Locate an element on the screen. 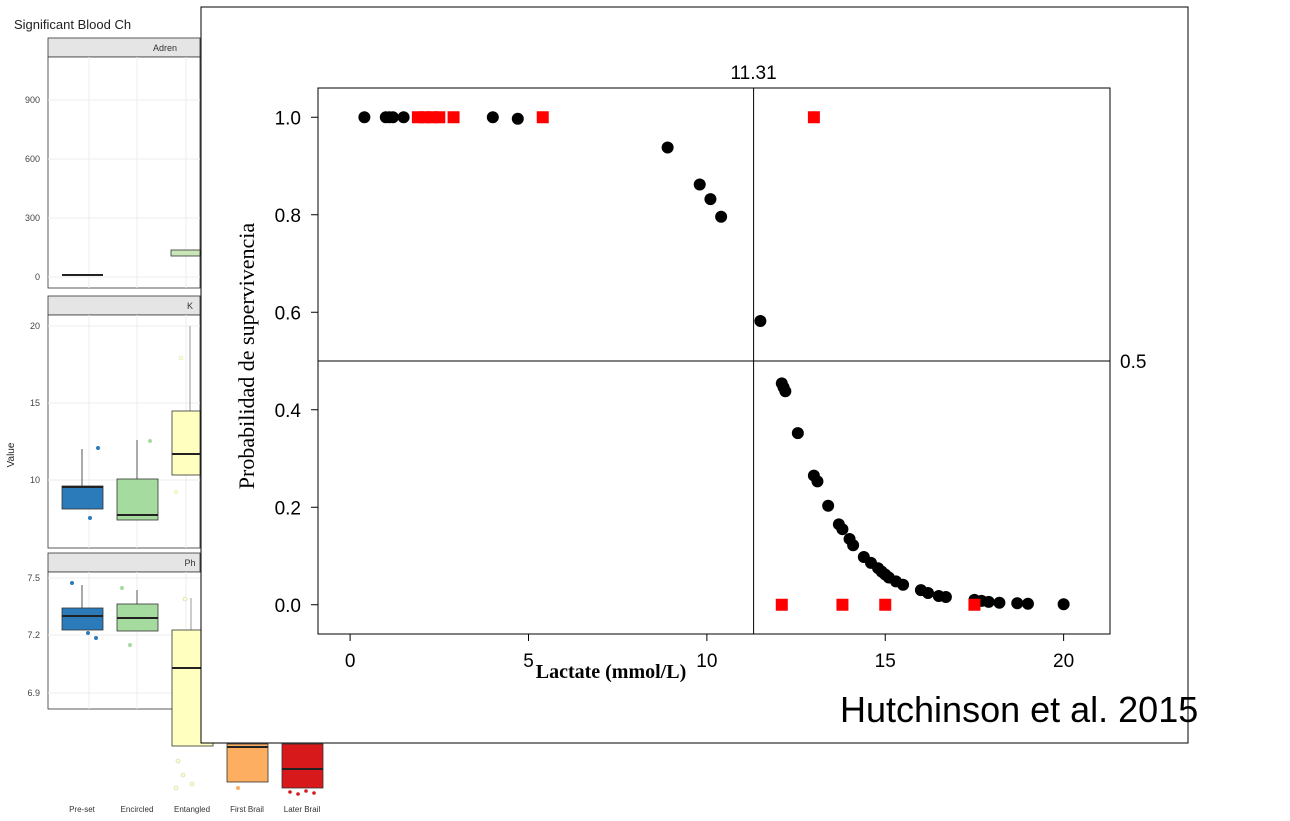 This screenshot has width=1290, height=821. panel-2-tick-label: 15 is located at coordinates (35, 403).